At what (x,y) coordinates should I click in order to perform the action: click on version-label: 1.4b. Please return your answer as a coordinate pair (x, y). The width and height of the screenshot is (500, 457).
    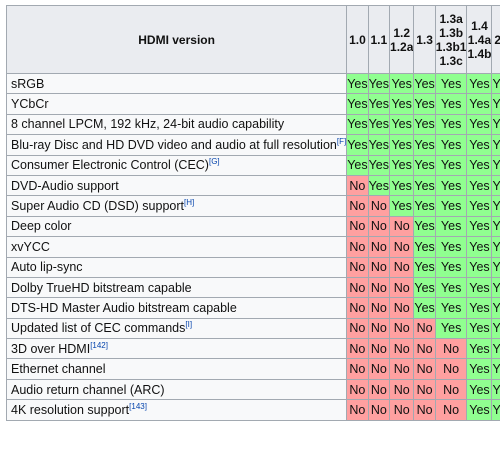
    Looking at the image, I should click on (479, 53).